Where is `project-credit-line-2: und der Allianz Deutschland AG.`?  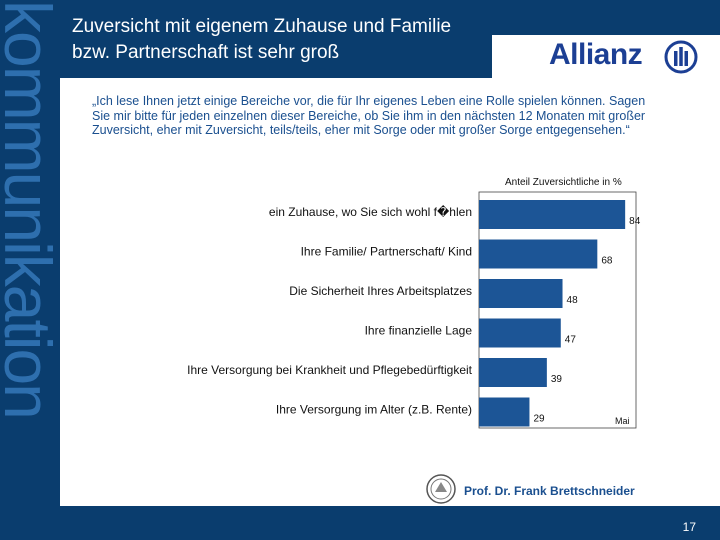 project-credit-line-2: und der Allianz Deutschland AG. is located at coordinates (327, 494).